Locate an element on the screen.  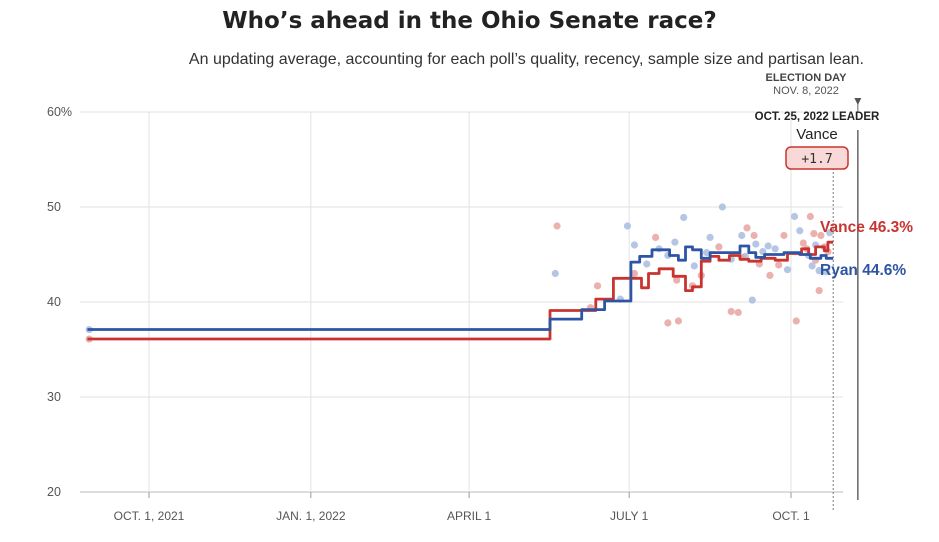
x-tick-label: OCT. 1, 2021 is located at coordinates (149, 516).